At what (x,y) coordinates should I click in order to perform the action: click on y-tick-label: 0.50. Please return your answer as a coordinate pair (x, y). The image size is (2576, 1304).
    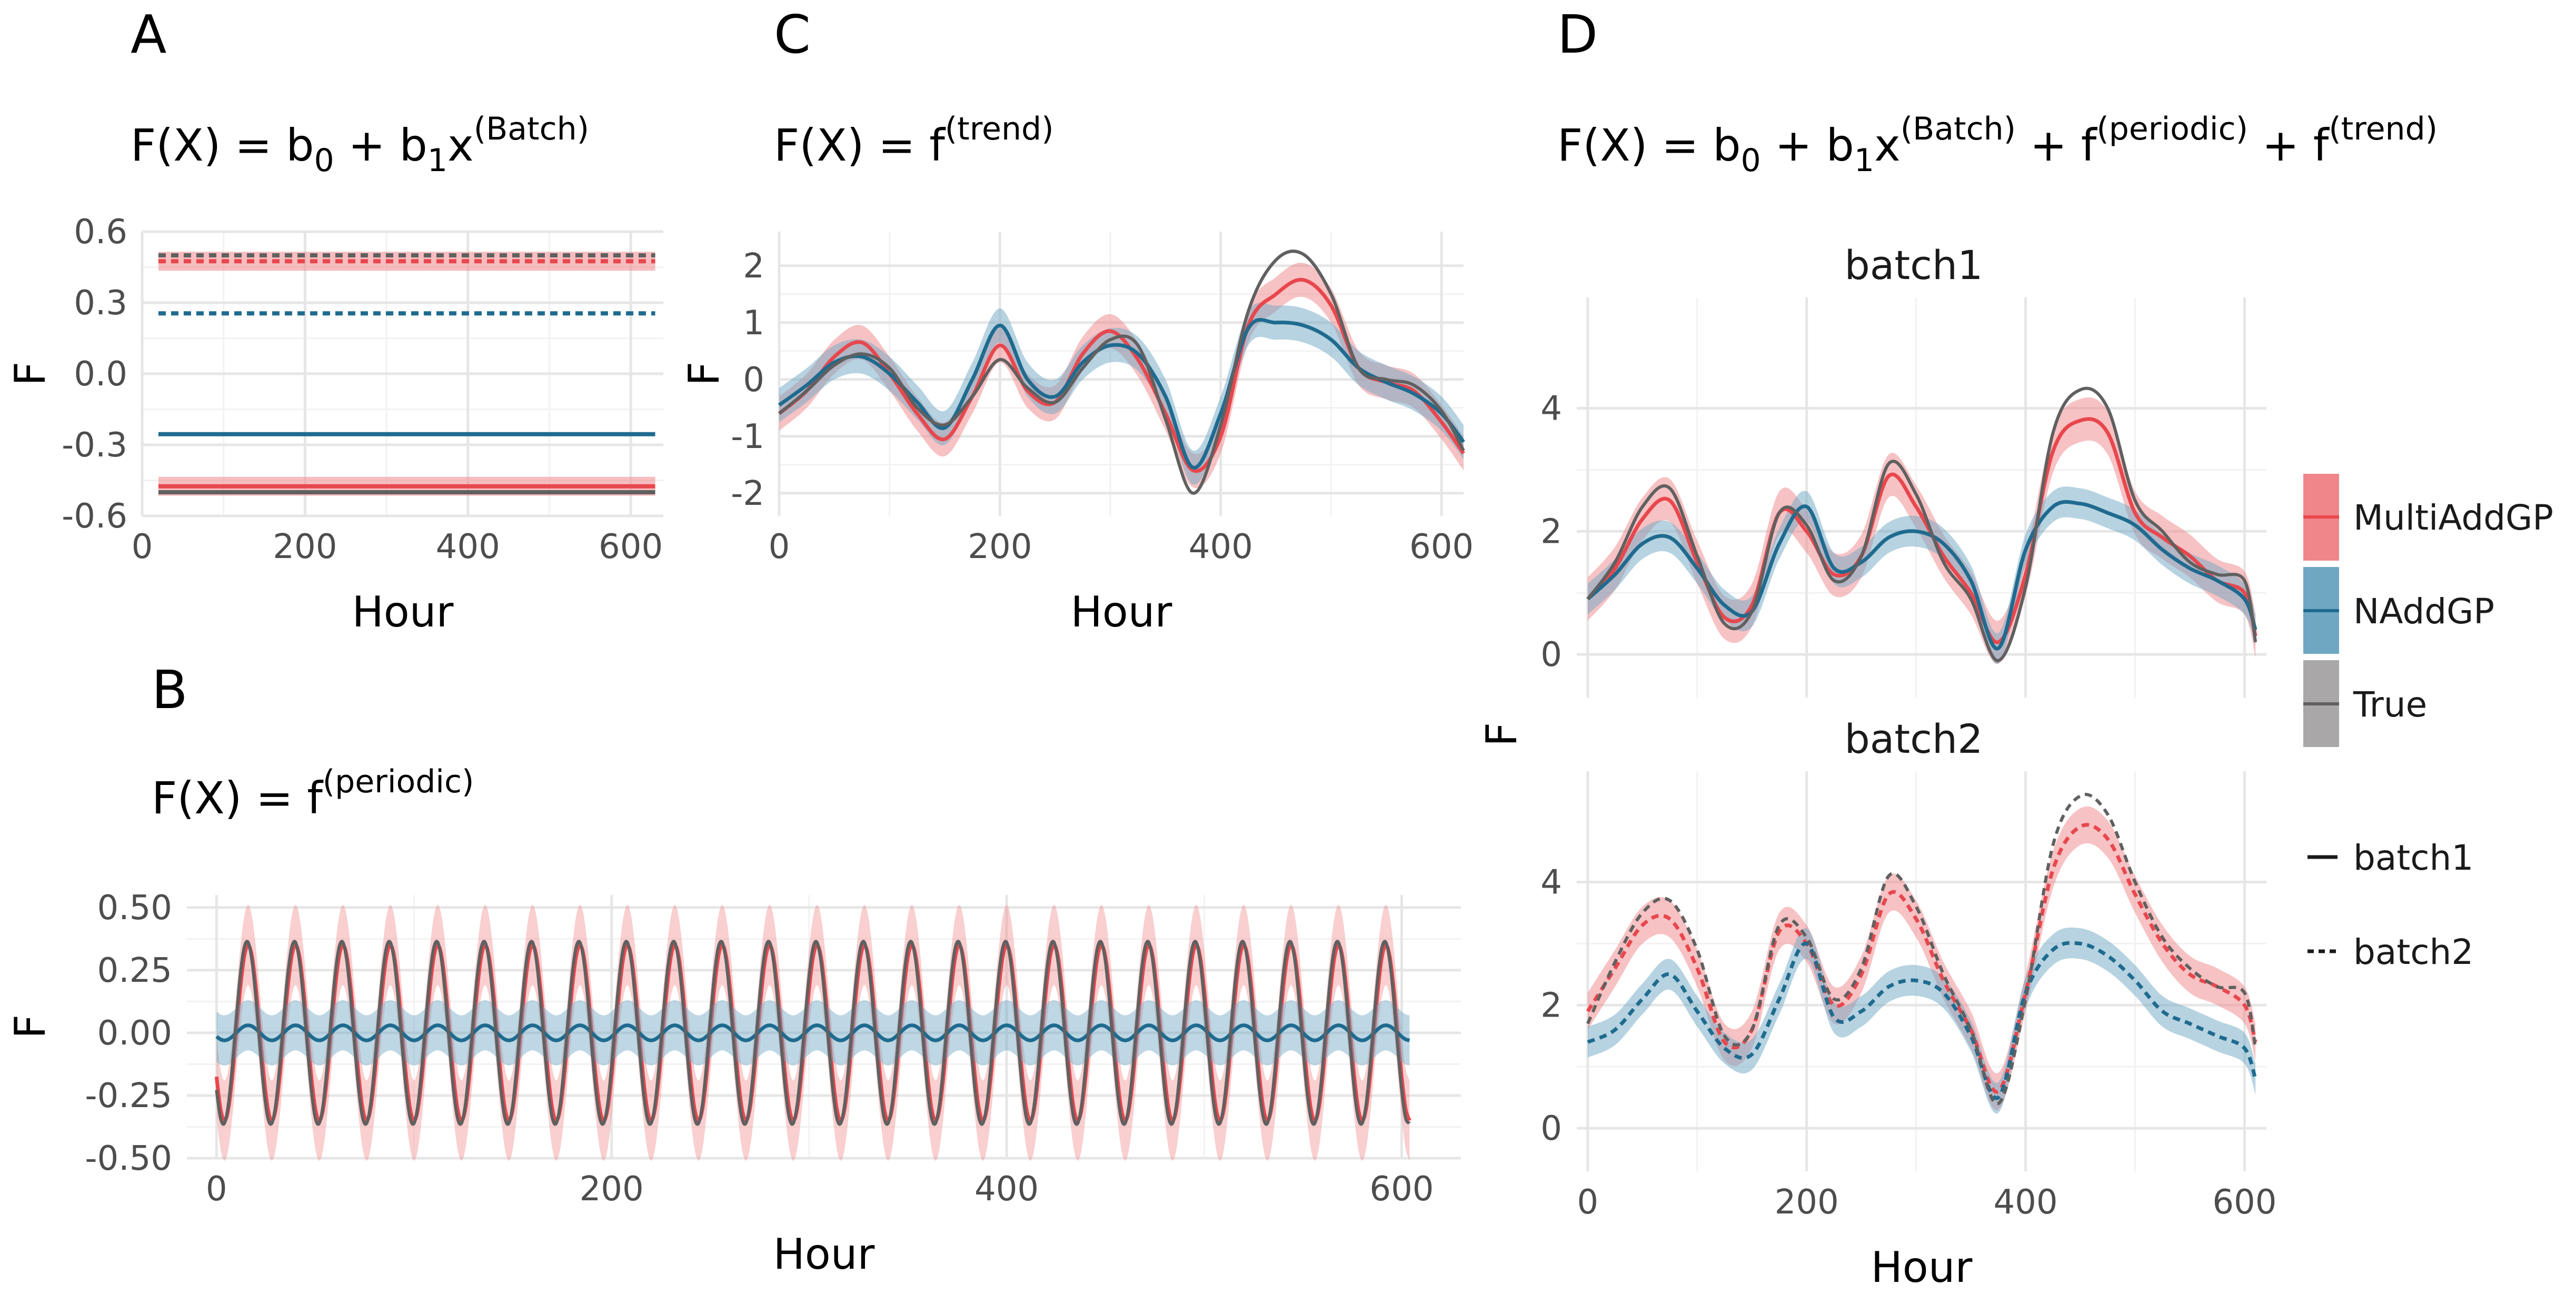
    Looking at the image, I should click on (135, 908).